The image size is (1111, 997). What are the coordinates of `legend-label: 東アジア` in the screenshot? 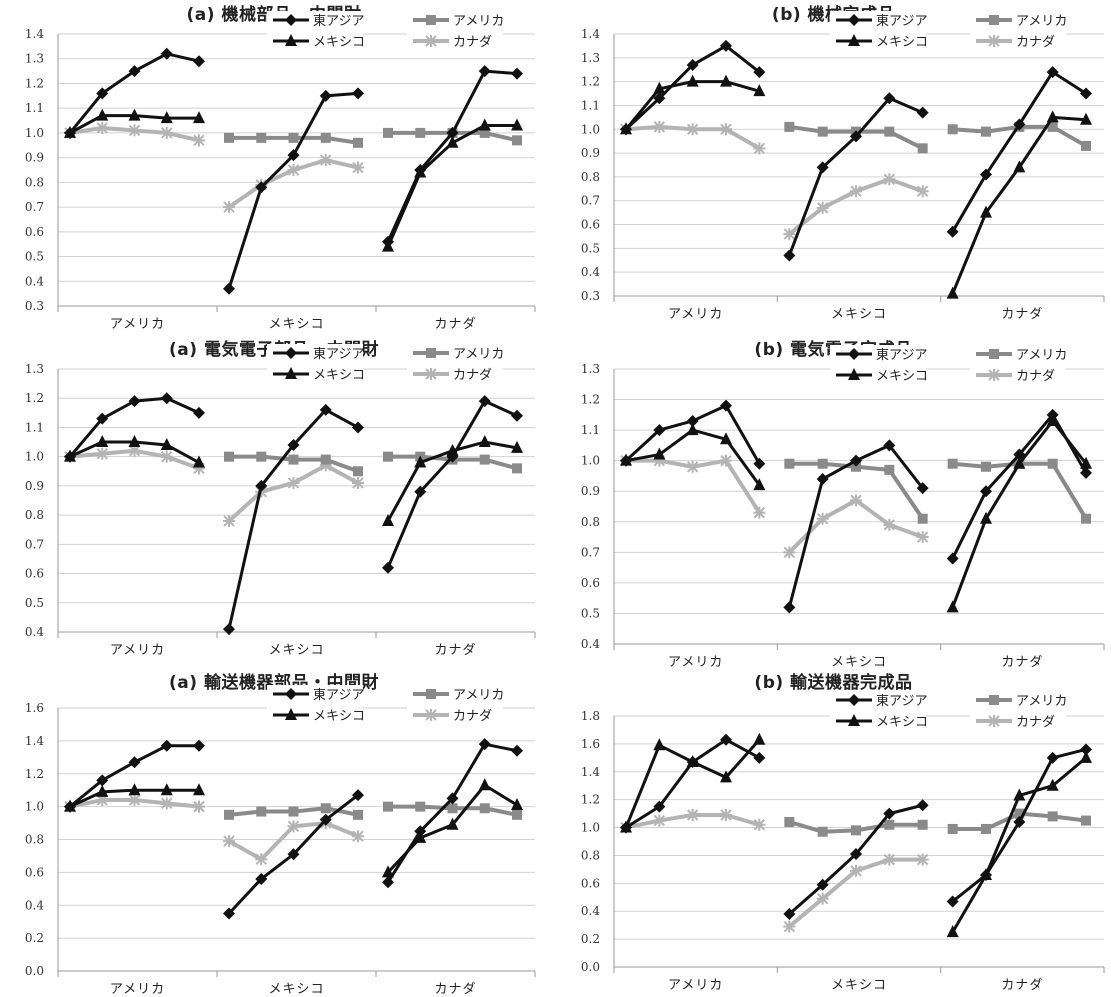 It's located at (901, 21).